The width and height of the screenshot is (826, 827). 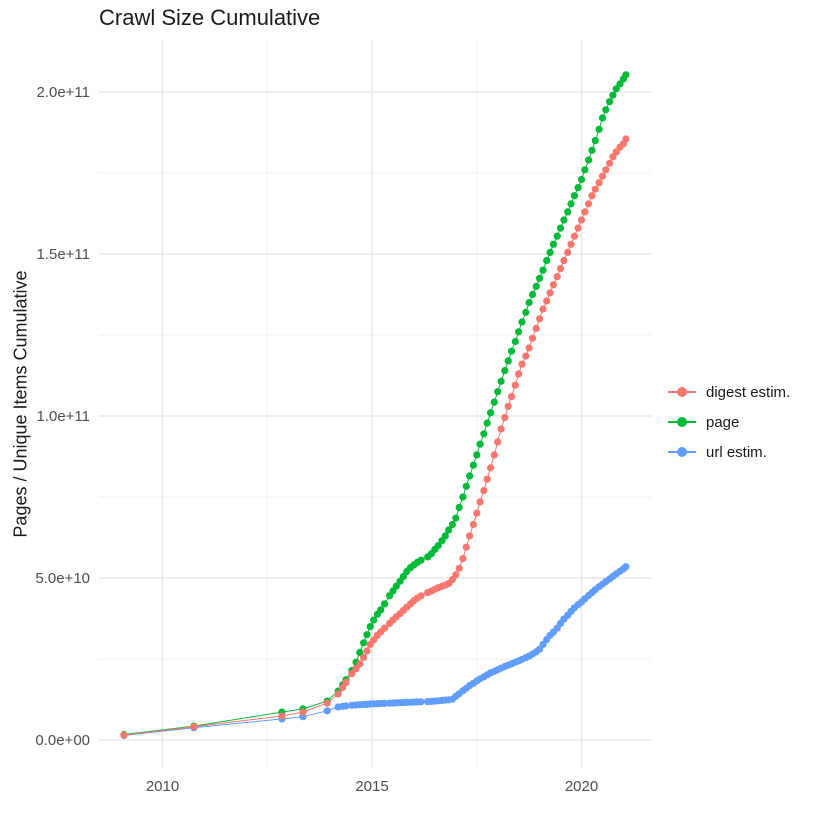 I want to click on y-tick-label: 5.0e+10, so click(x=62, y=578).